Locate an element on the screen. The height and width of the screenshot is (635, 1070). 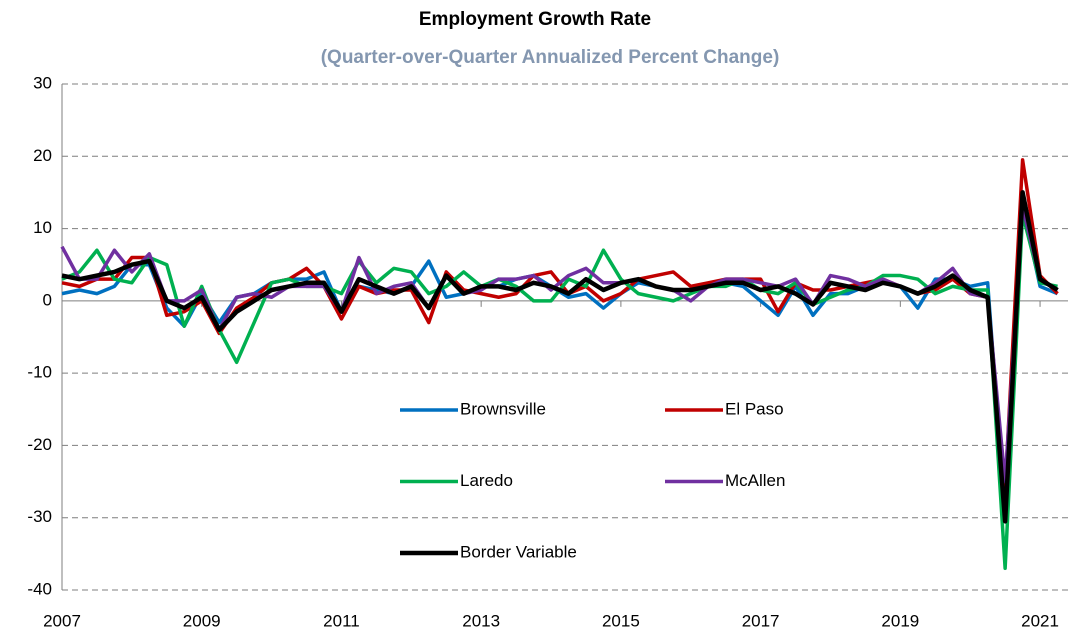
y-tick-label: -40 is located at coordinates (39, 588).